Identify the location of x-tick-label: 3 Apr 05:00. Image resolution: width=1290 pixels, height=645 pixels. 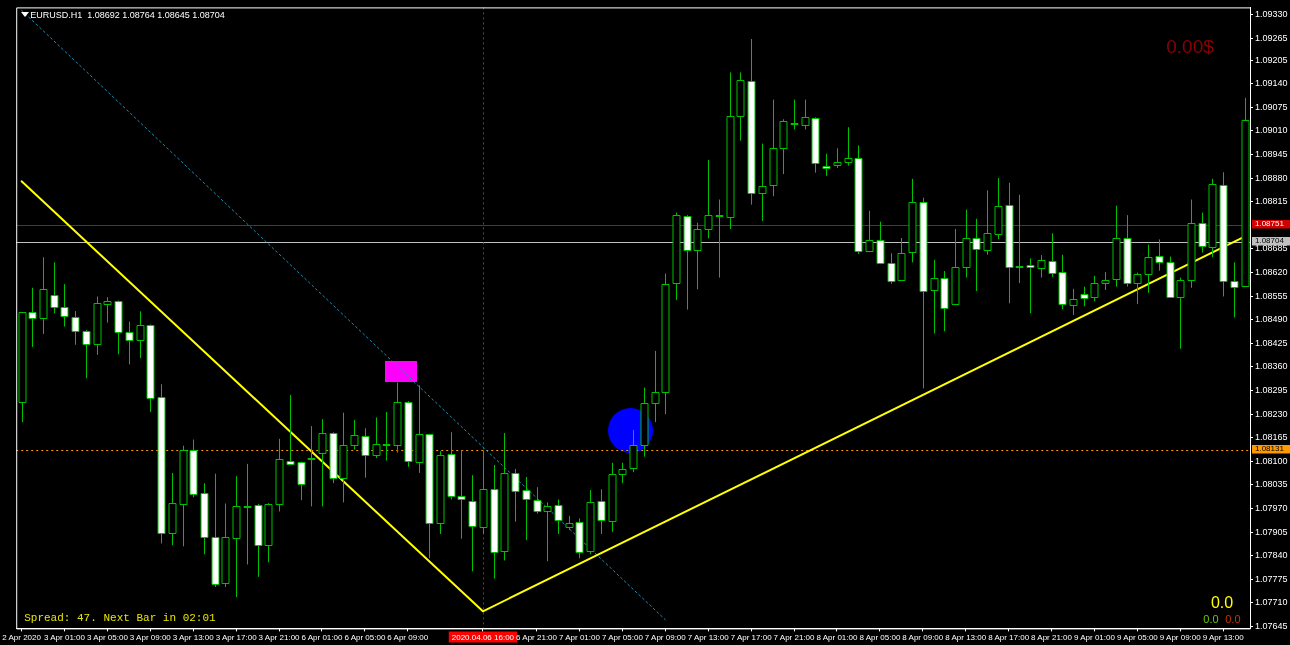
(107, 638).